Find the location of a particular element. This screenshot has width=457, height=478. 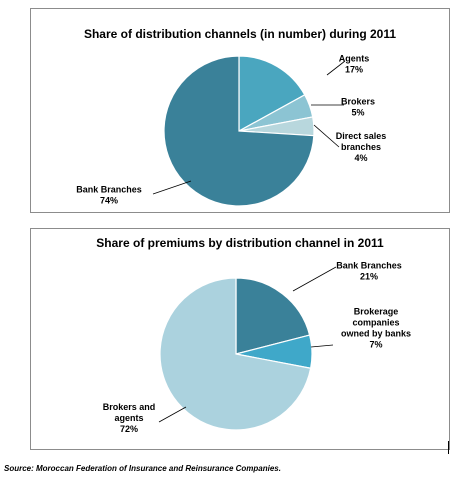

data-label-category: Direct sales is located at coordinates (361, 136).